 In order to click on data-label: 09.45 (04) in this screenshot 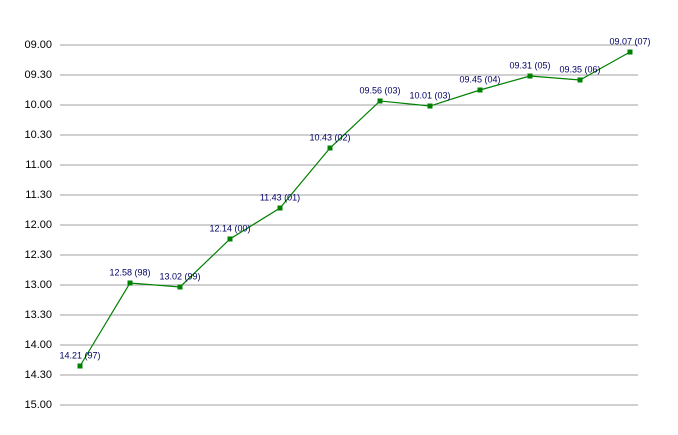, I will do `click(479, 79)`.